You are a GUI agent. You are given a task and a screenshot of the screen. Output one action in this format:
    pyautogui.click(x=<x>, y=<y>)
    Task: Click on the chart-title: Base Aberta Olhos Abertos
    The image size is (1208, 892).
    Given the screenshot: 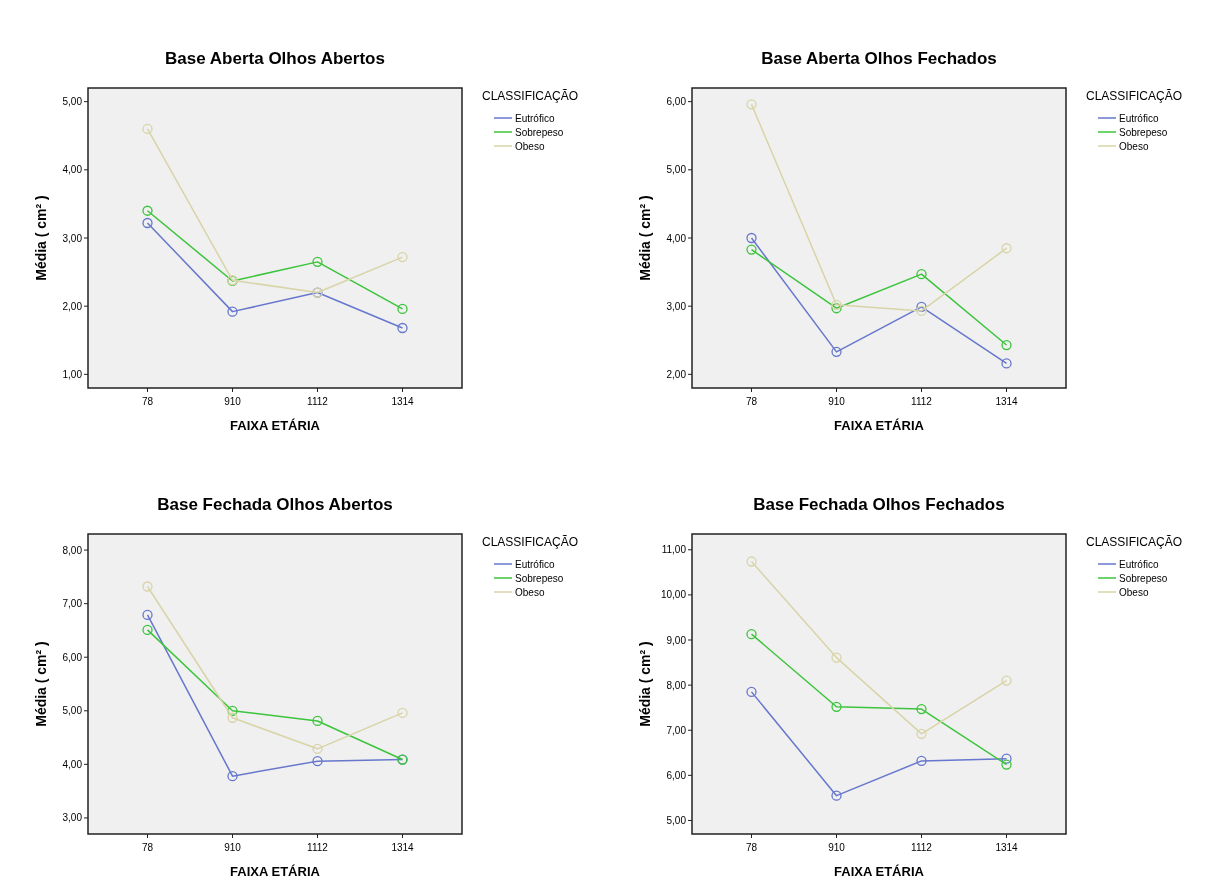 What is the action you would take?
    pyautogui.click(x=275, y=58)
    